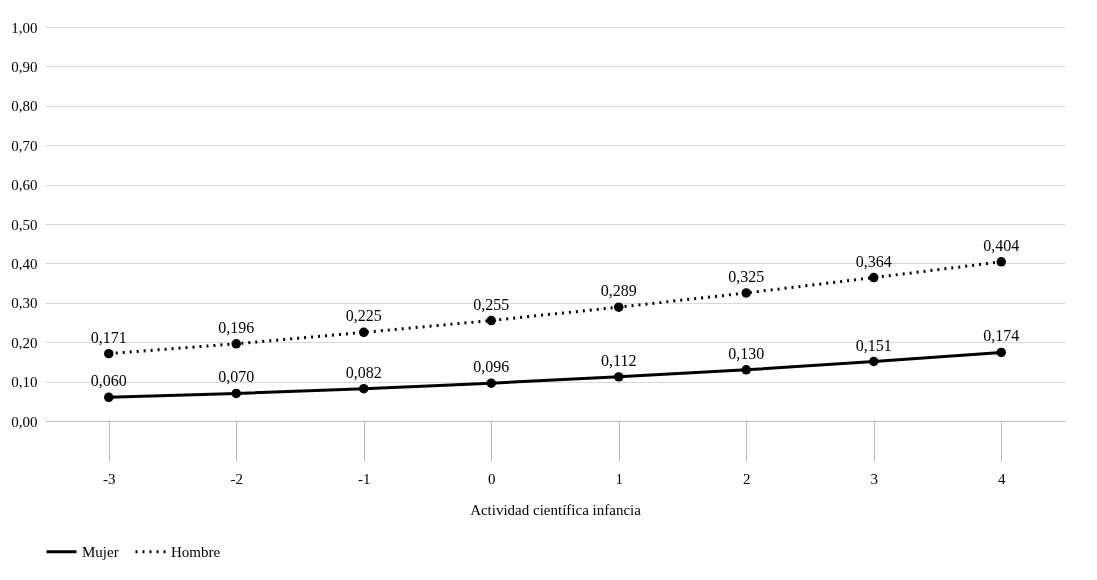  I want to click on x-tick-label: 4, so click(1002, 478).